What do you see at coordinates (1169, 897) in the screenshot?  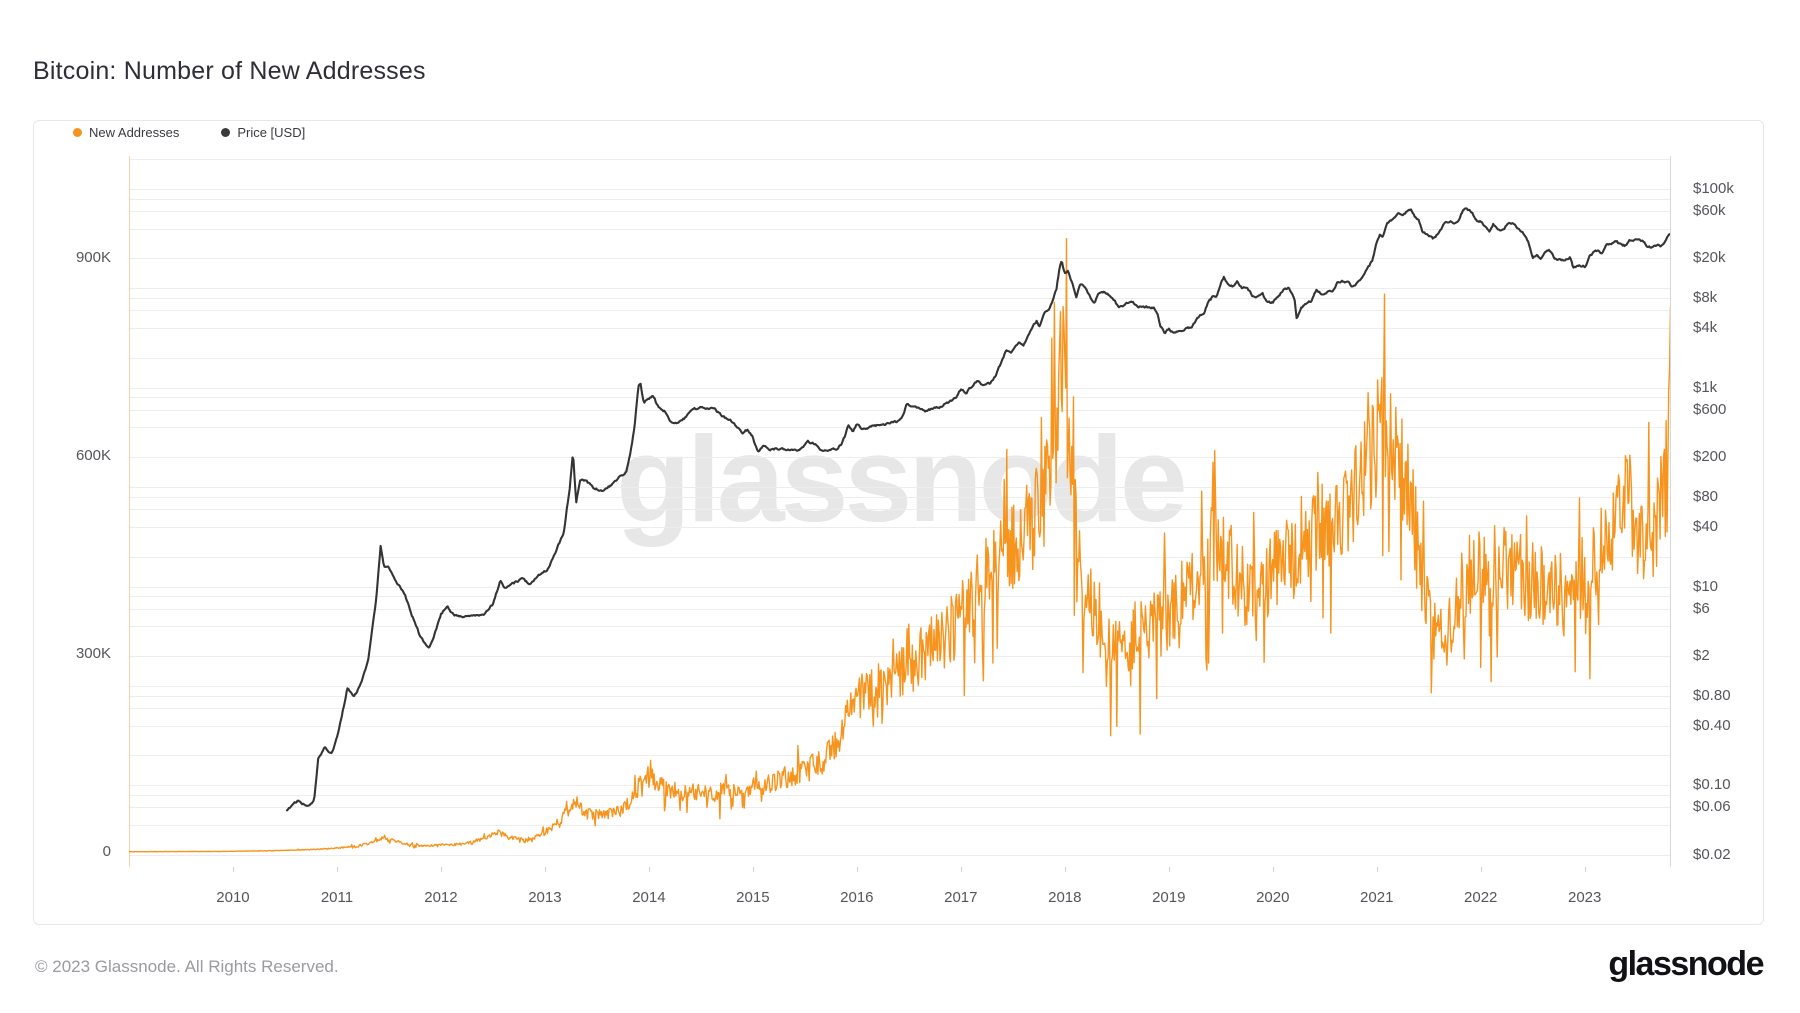 I see `x-axis-year-label: 2019` at bounding box center [1169, 897].